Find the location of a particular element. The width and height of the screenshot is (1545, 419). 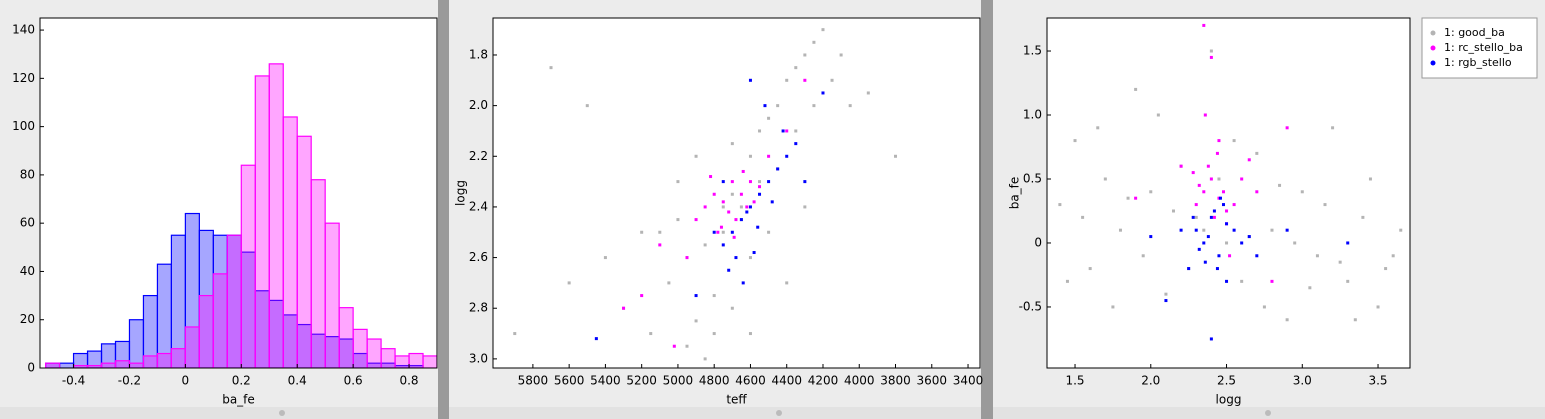

x-tick-label: 4400 is located at coordinates (786, 381).